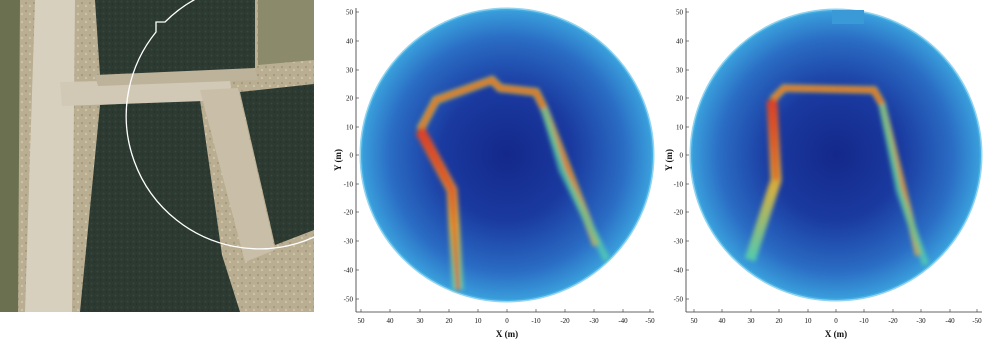  What do you see at coordinates (650, 321) in the screenshot?
I see `x-tick-label: -50` at bounding box center [650, 321].